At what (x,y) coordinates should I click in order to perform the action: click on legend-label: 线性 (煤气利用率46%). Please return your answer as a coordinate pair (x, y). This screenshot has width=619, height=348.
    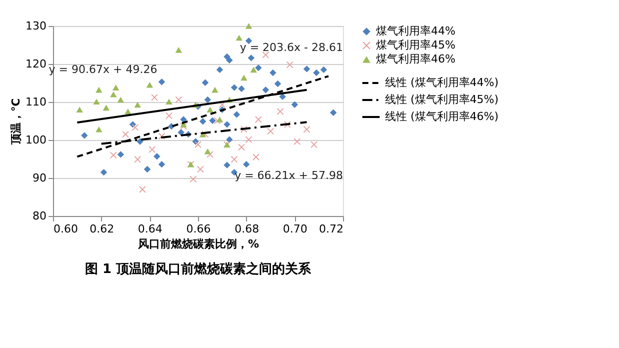
    Looking at the image, I should click on (442, 116).